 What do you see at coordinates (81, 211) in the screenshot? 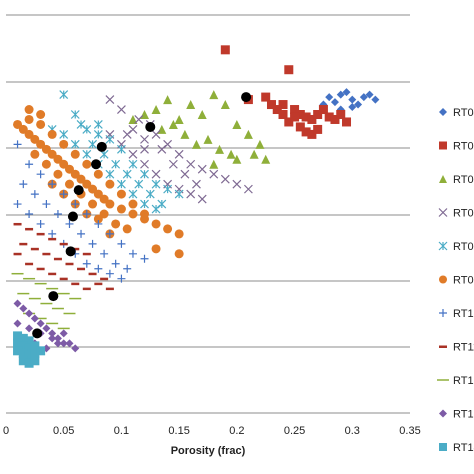
I see `series-rt10` at bounding box center [81, 211].